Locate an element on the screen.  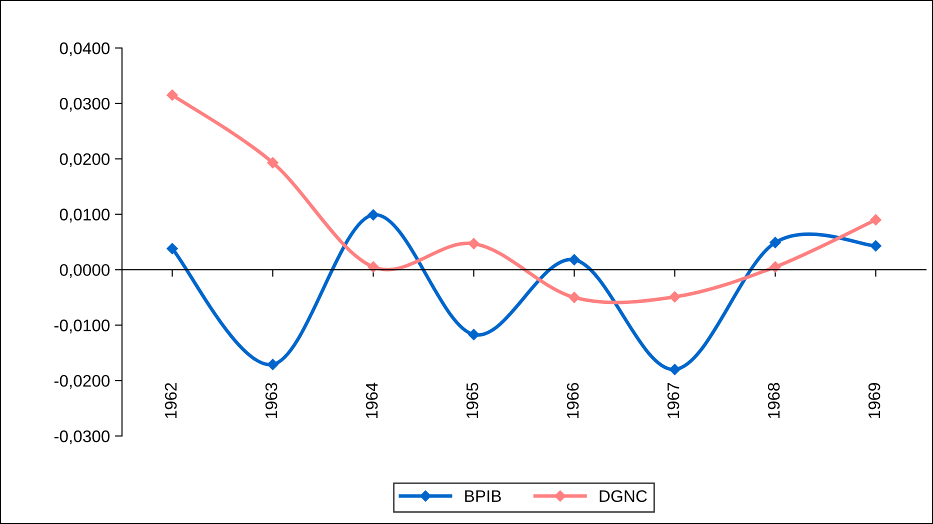
legend-label: DGNC is located at coordinates (623, 496).